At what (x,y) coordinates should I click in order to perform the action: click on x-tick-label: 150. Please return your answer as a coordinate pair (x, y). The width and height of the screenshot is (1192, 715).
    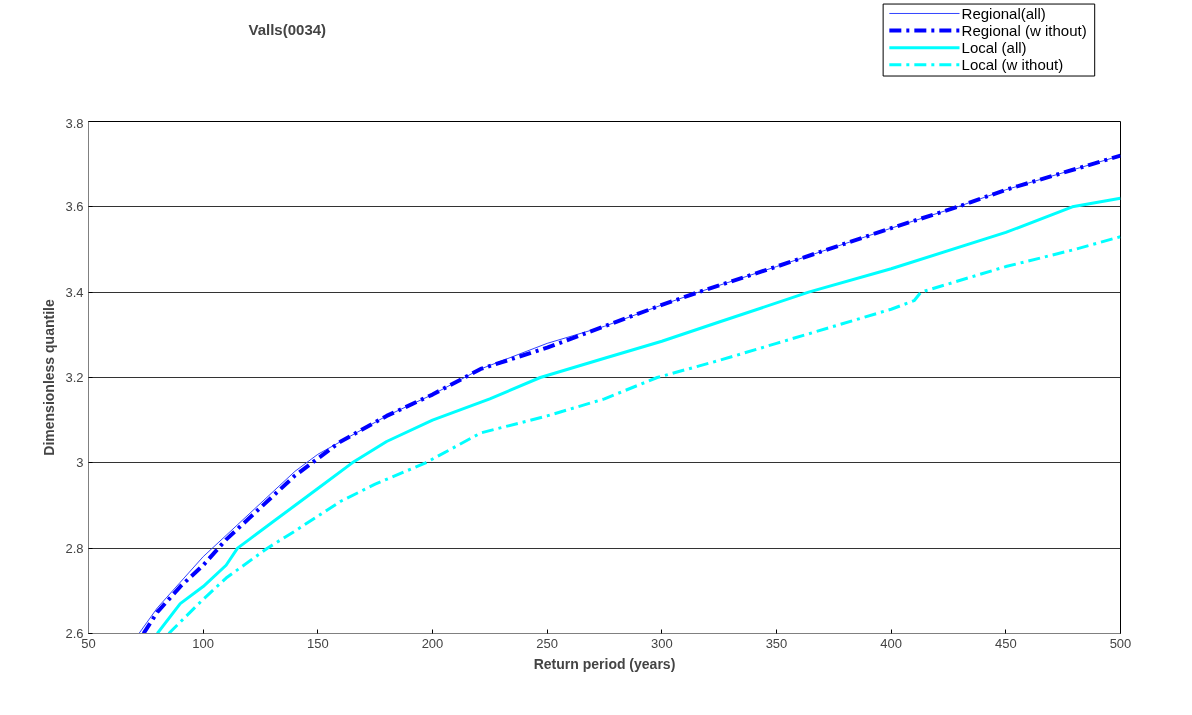
    Looking at the image, I should click on (317, 643).